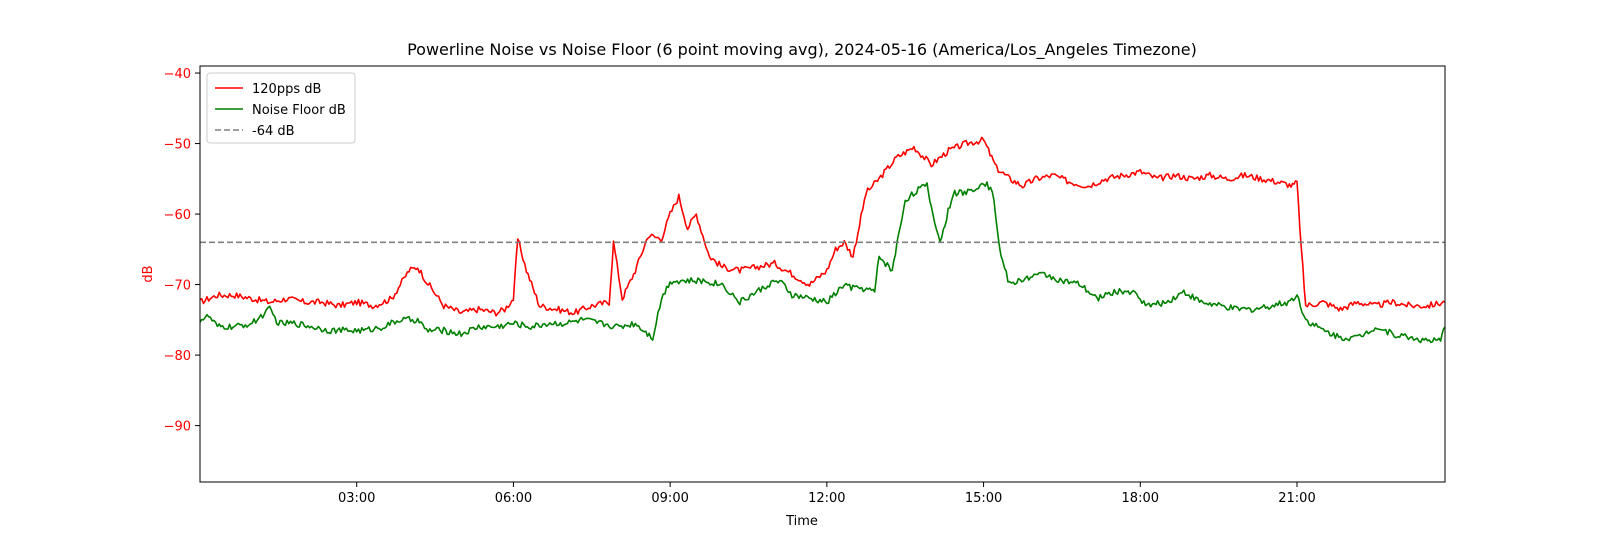 The width and height of the screenshot is (1600, 540). What do you see at coordinates (1296, 498) in the screenshot?
I see `x-tick-label: 21:00` at bounding box center [1296, 498].